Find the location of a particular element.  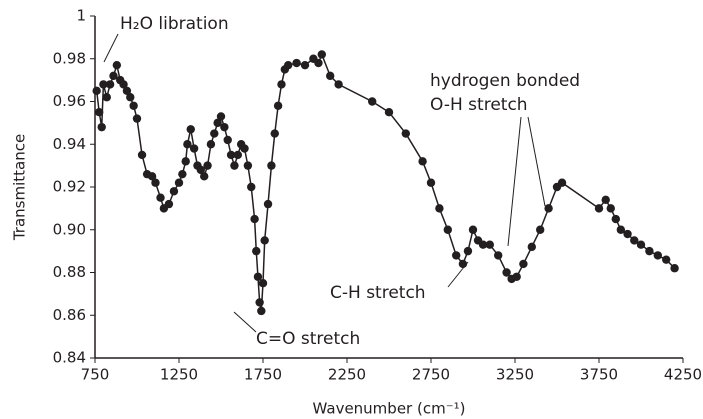

x-tick-label: 750 is located at coordinates (95, 375).